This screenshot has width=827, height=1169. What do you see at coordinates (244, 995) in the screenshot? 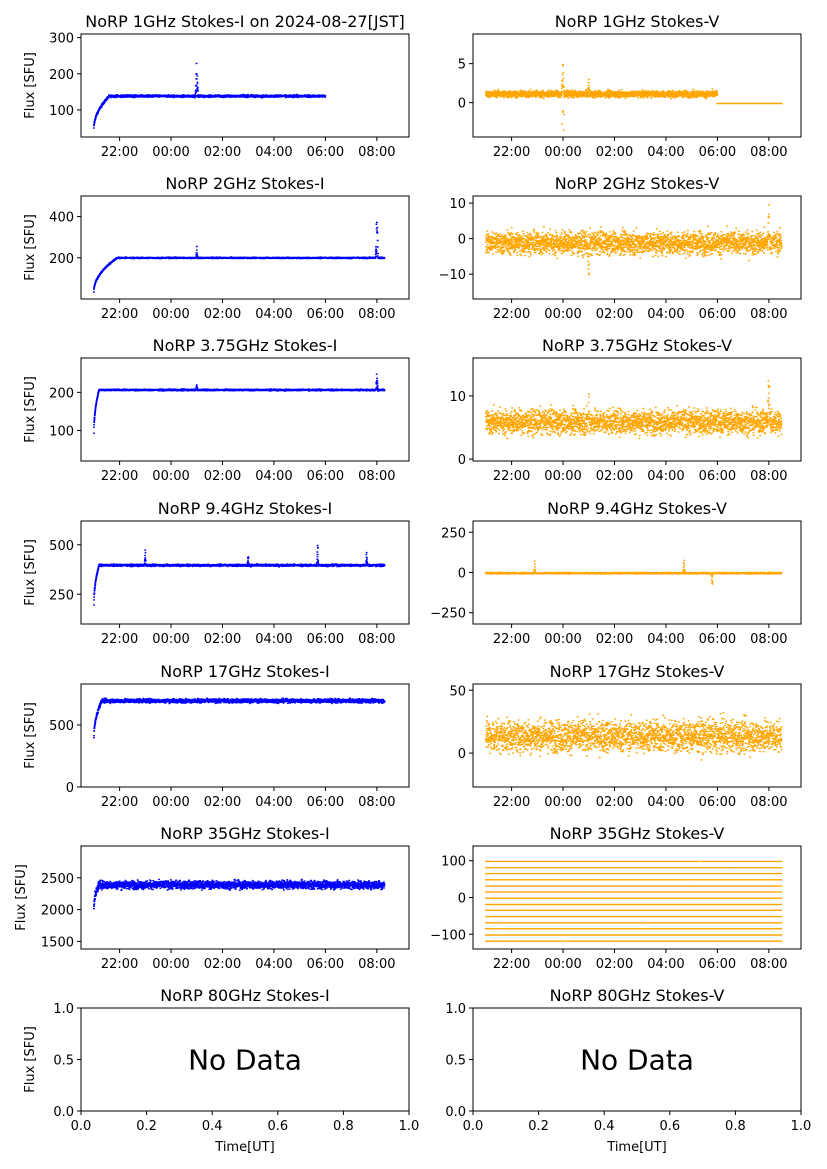
I see `panel-title: NoRP 80GHz Stokes-I` at bounding box center [244, 995].